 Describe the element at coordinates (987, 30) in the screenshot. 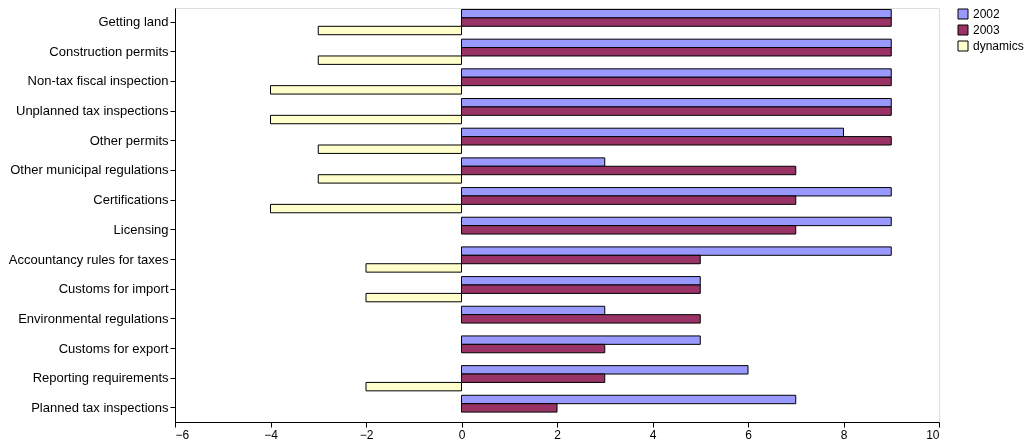

I see `legend-label: 2003` at that location.